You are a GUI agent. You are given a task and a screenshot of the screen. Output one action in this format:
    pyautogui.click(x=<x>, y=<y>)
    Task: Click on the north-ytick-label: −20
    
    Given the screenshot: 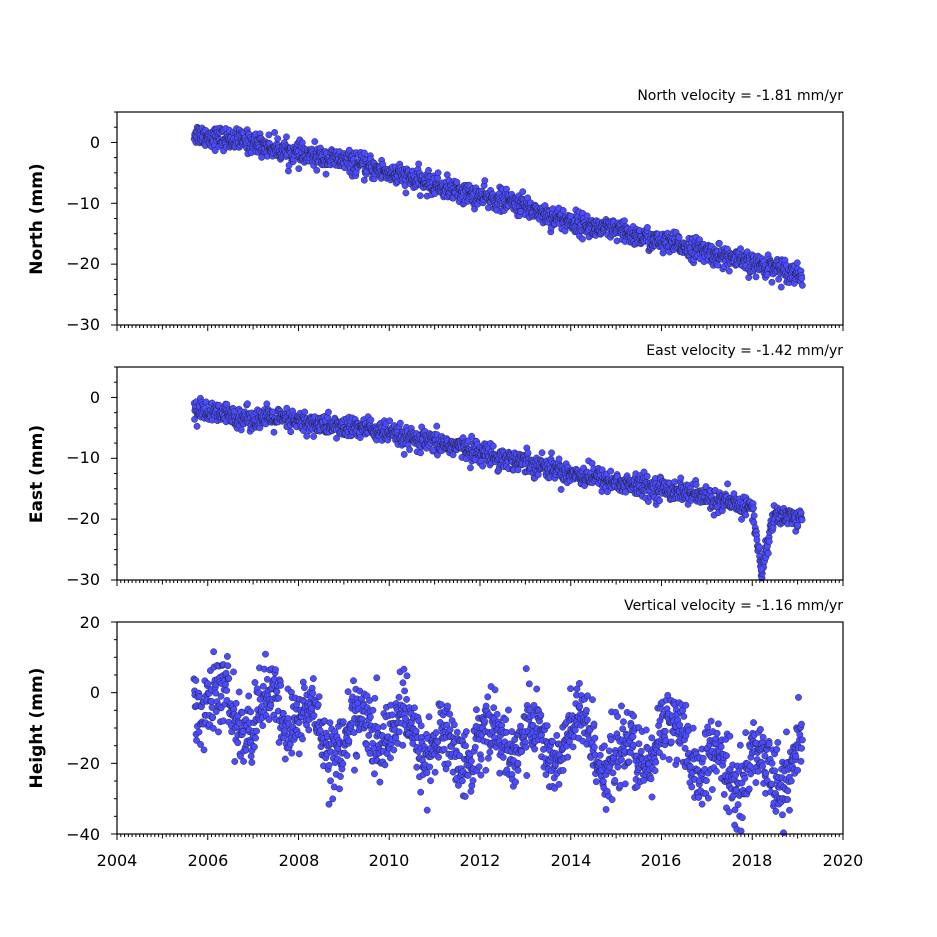 What is the action you would take?
    pyautogui.click(x=83, y=263)
    